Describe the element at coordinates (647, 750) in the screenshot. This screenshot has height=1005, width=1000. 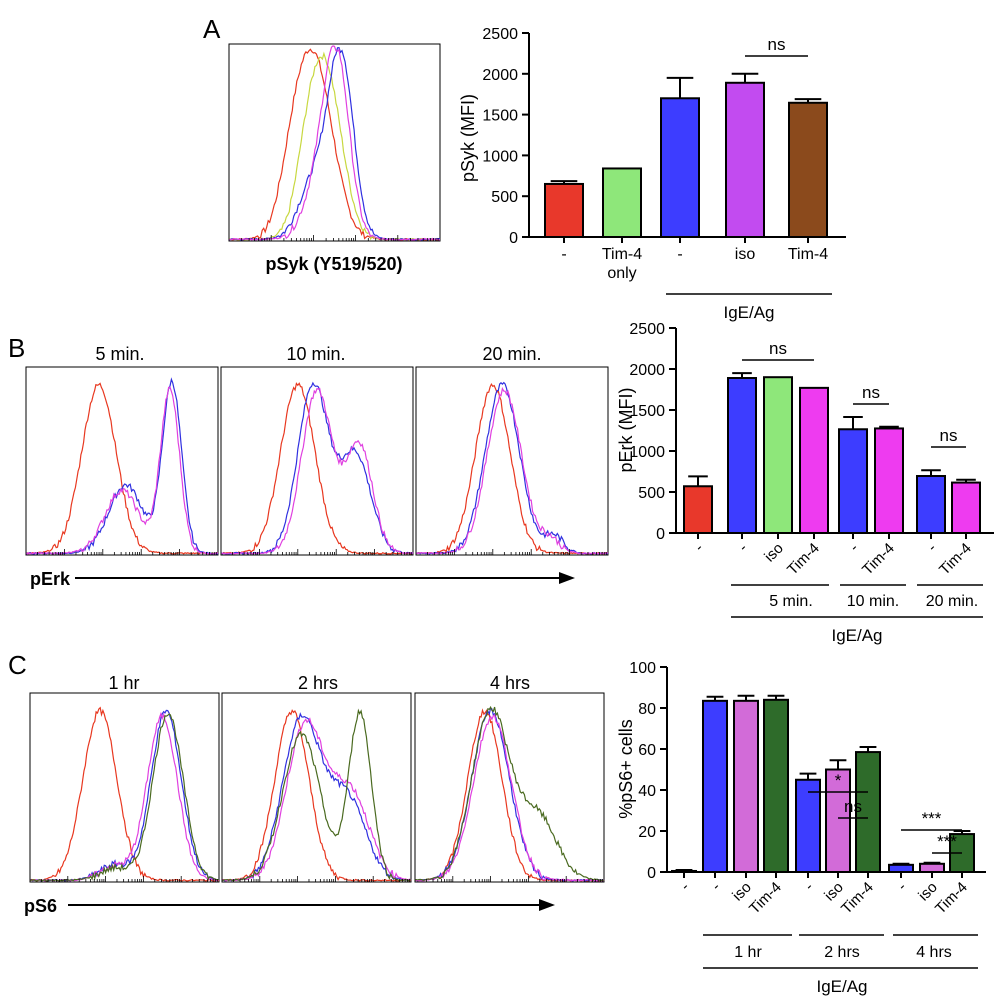
I see `y-tick-label: 60` at that location.